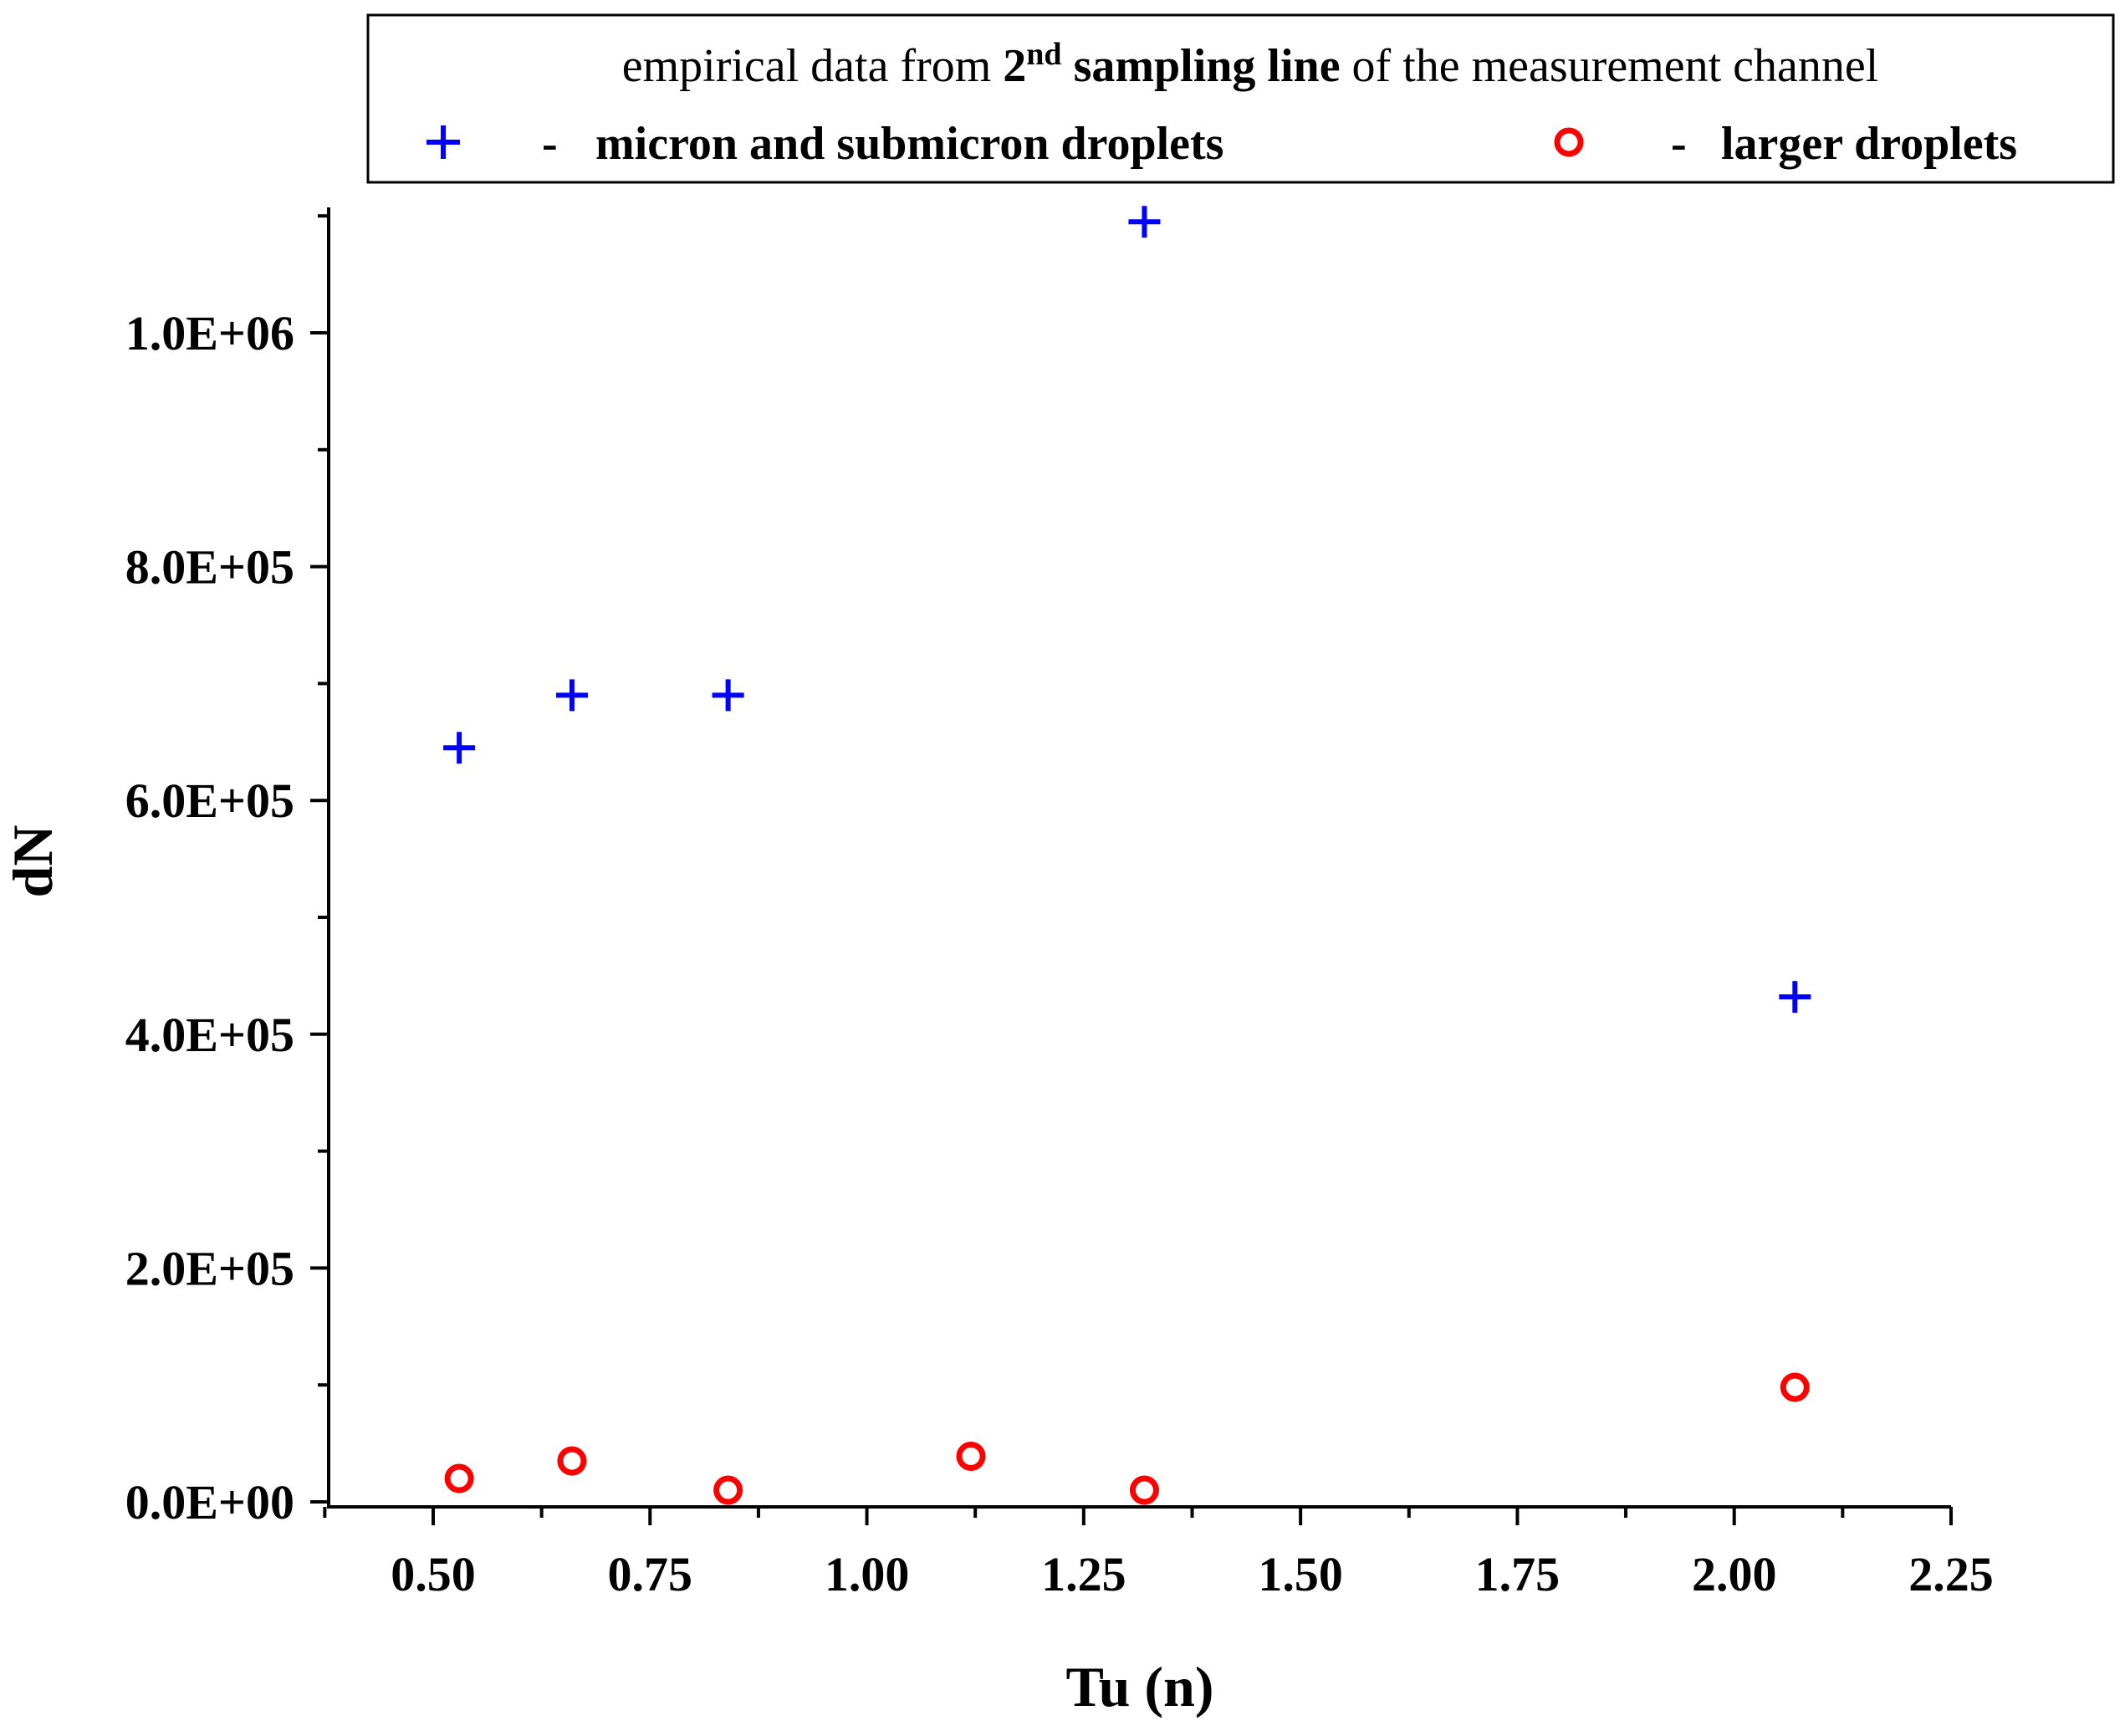 This screenshot has width=2125, height=1736. Describe the element at coordinates (1201, 66) in the screenshot. I see `legend-title-bold: sampling line` at that location.